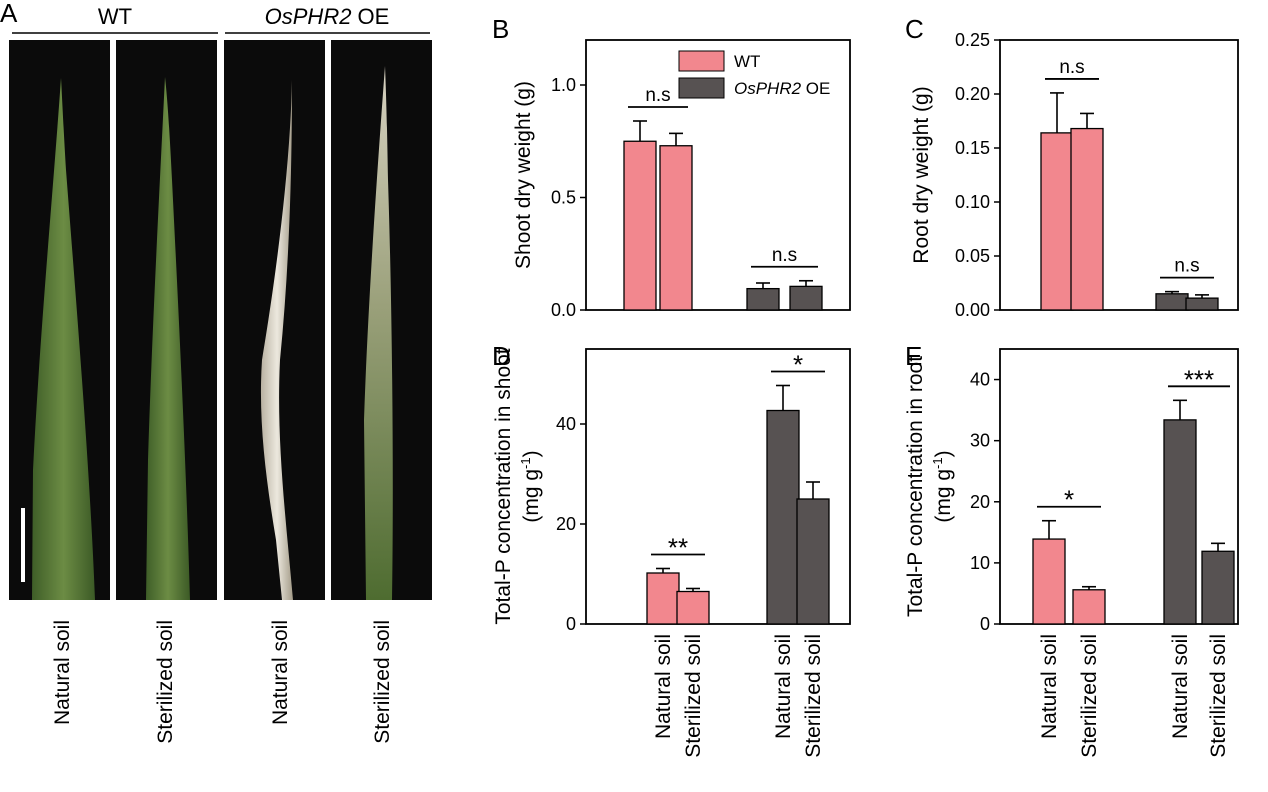  I want to click on y-tick-label: 1.0, so click(563, 85).